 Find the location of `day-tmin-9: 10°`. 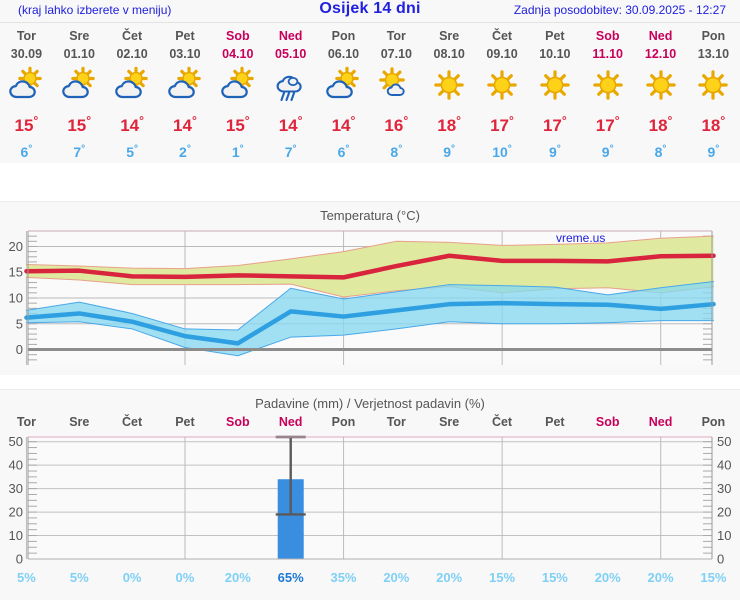

day-tmin-9: 10° is located at coordinates (502, 151).